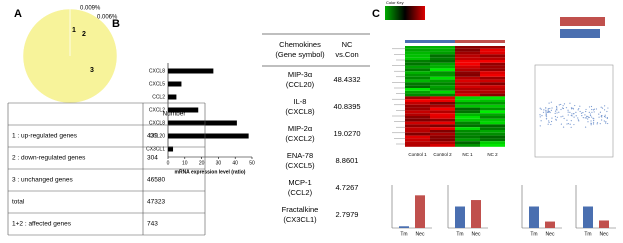 Image resolution: width=623 pixels, height=243 pixels. Describe the element at coordinates (155, 149) in the screenshot. I see `y-tick-label: CX3CL1` at that location.